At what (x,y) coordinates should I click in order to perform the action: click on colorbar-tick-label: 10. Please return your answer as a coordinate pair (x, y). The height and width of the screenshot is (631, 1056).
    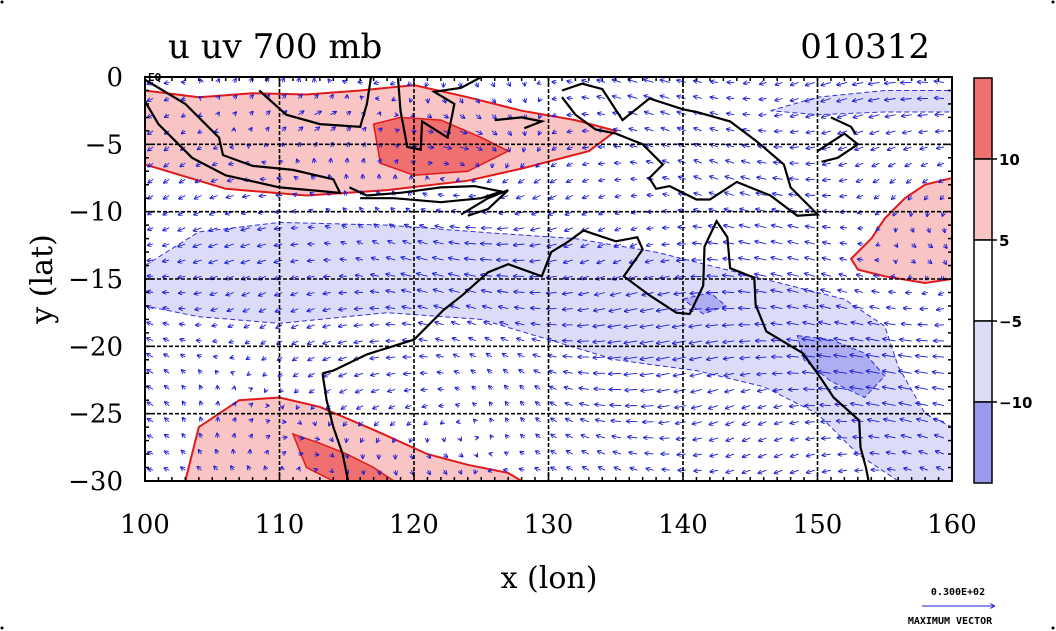
    Looking at the image, I should click on (1009, 160).